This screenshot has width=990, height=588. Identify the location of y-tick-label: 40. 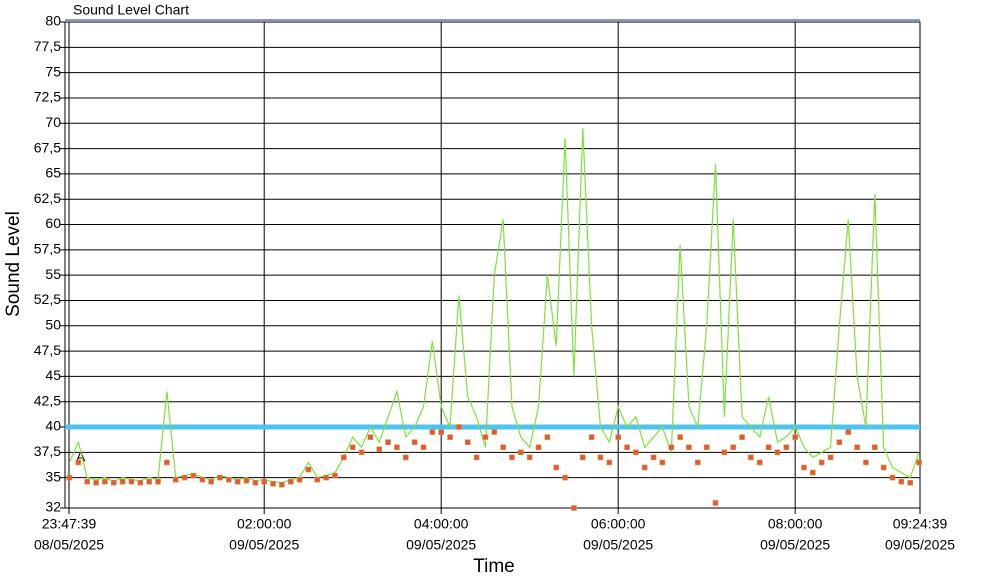
(53, 426).